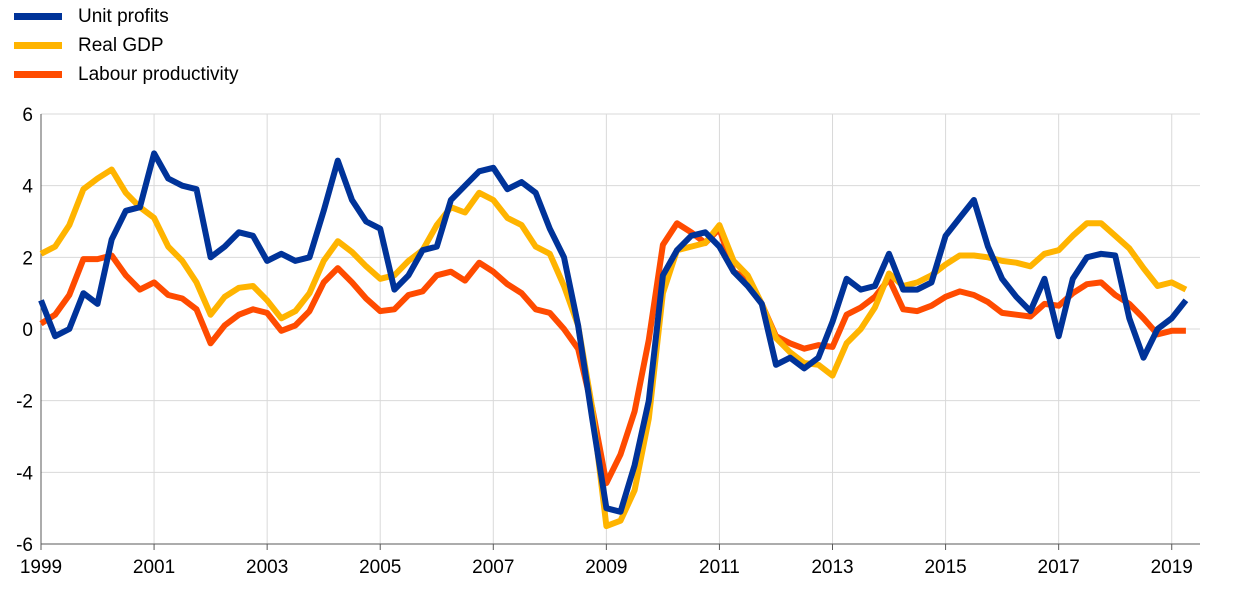 The width and height of the screenshot is (1240, 589). Describe the element at coordinates (267, 567) in the screenshot. I see `x-tick-label: 2003` at that location.